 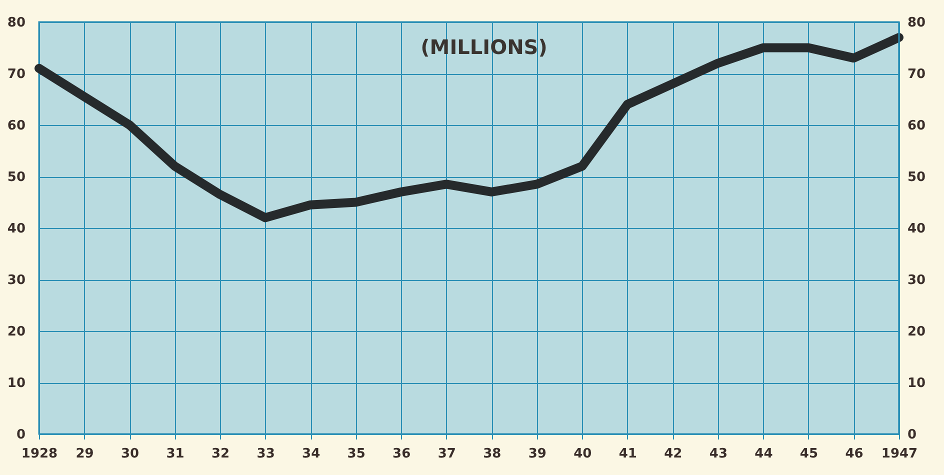 I want to click on x-tick-label: 35, so click(x=356, y=454).